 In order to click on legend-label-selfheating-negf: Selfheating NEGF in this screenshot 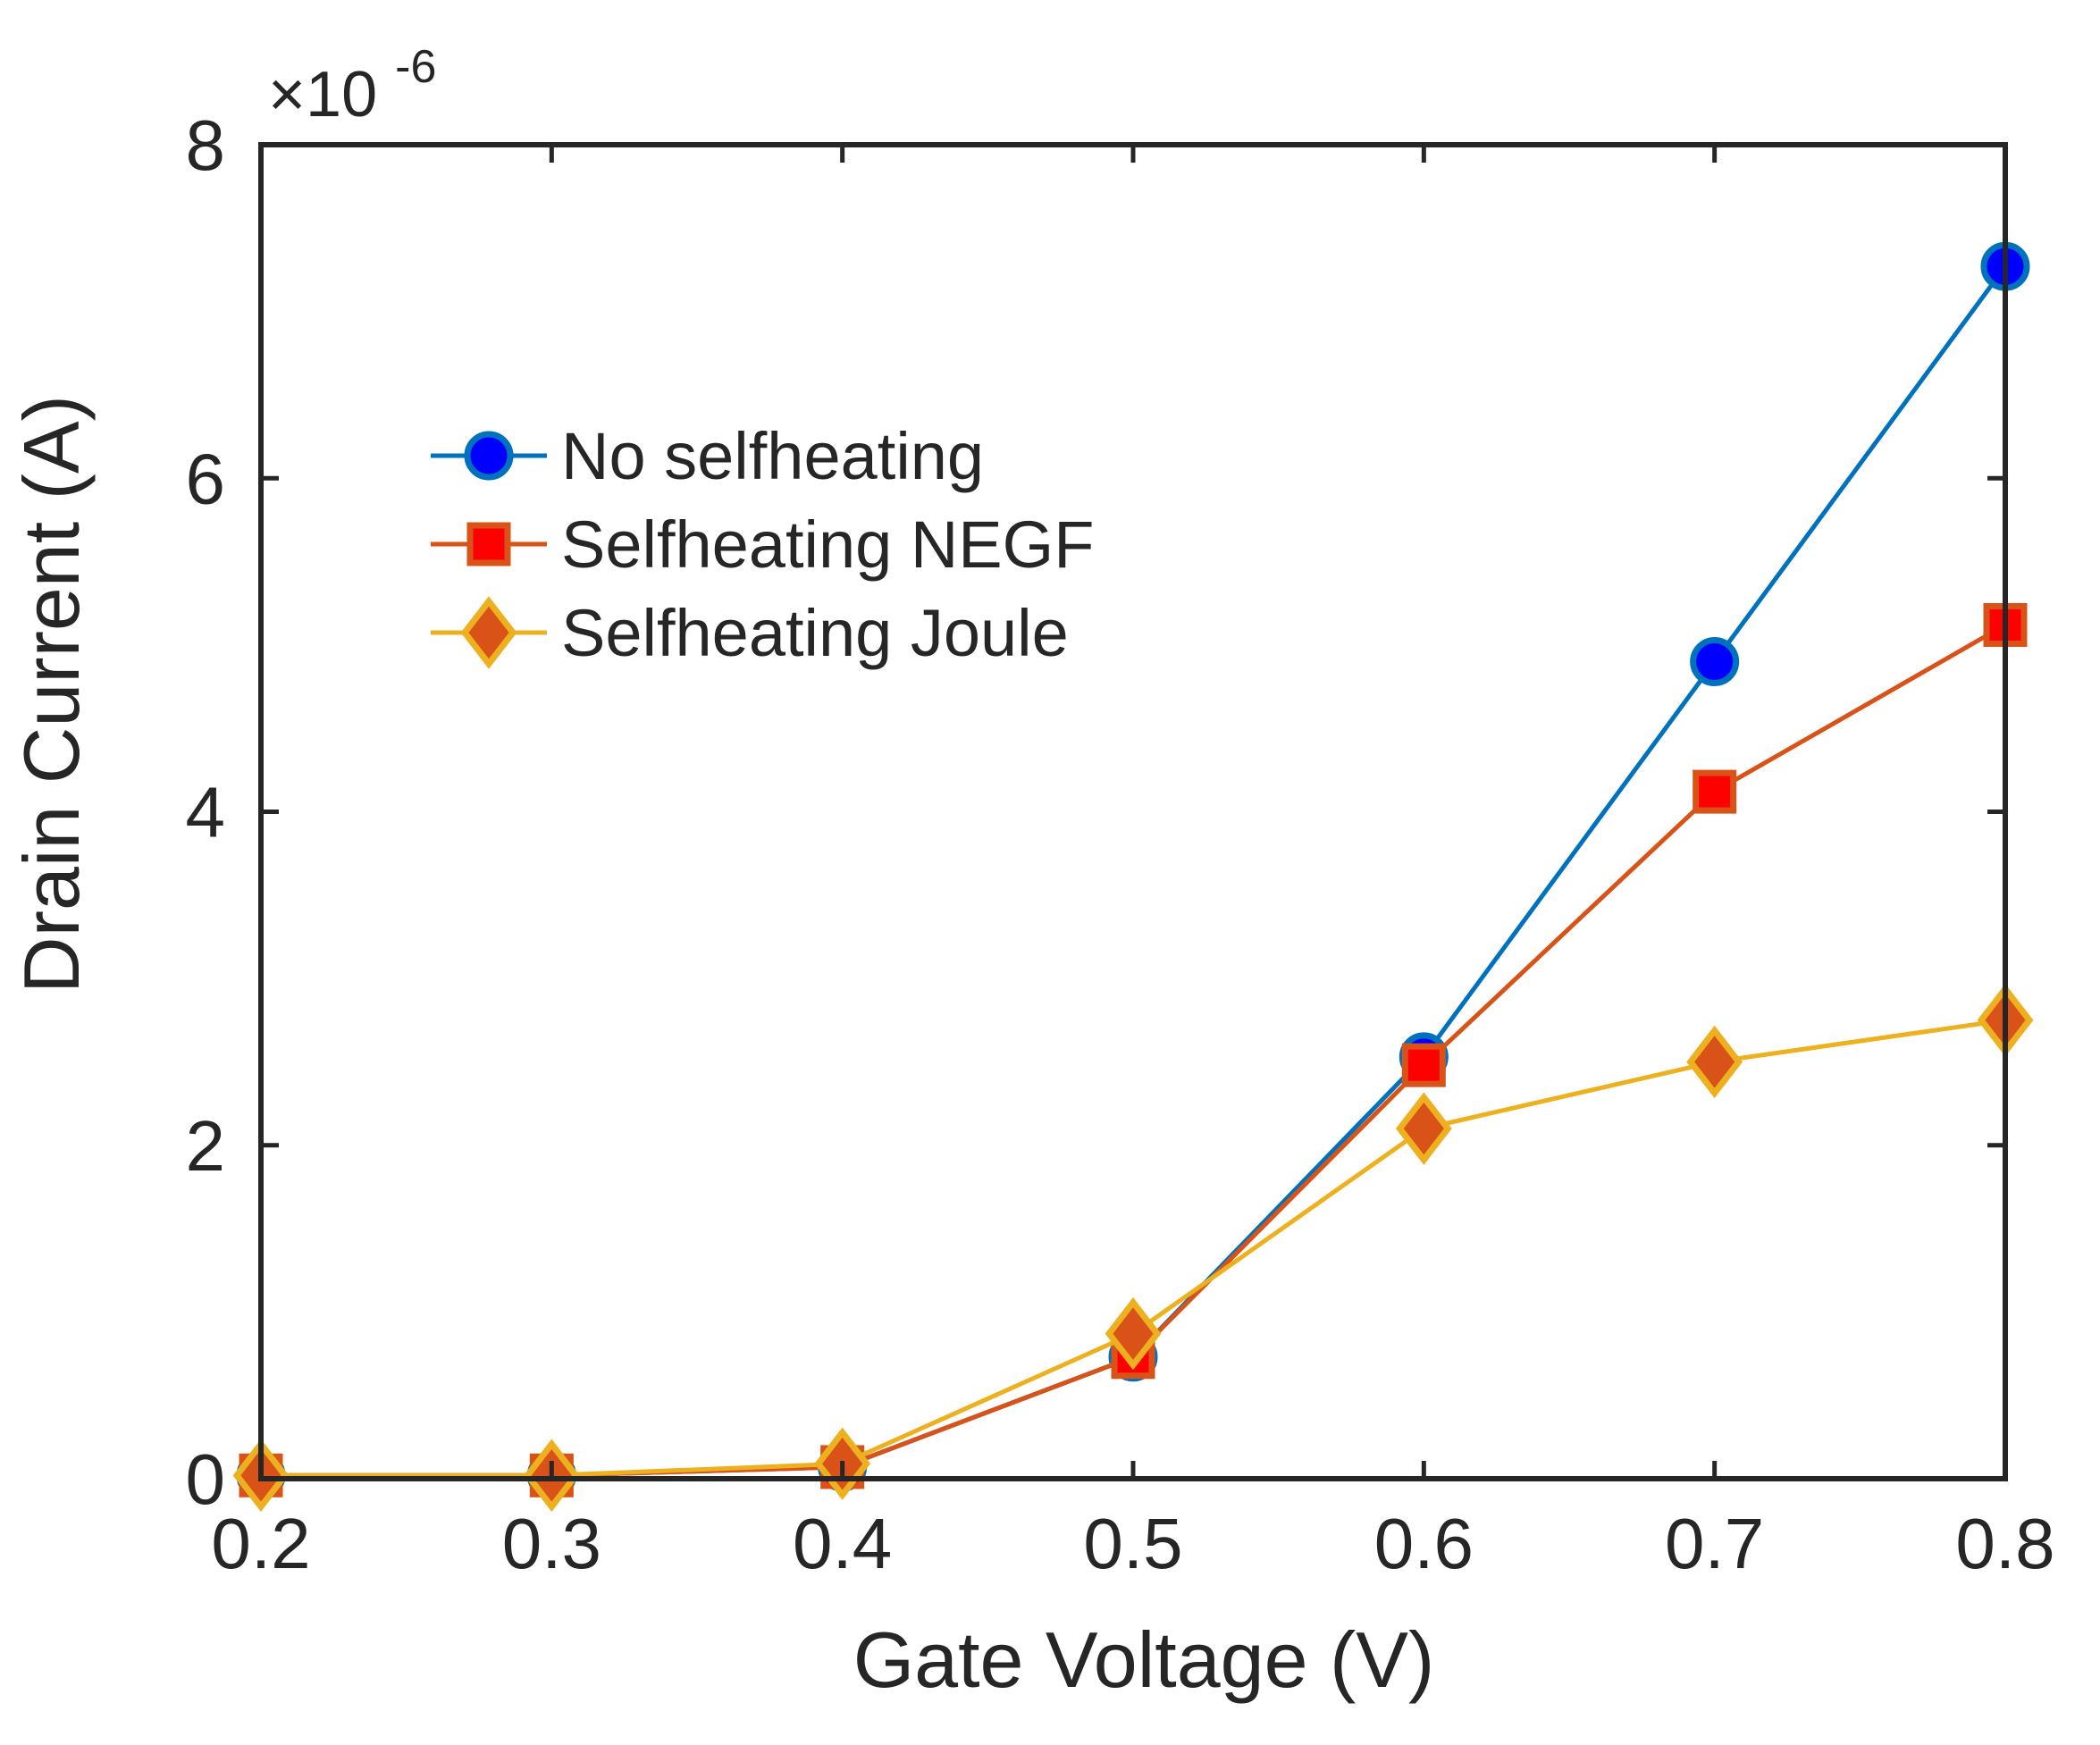, I will do `click(827, 545)`.